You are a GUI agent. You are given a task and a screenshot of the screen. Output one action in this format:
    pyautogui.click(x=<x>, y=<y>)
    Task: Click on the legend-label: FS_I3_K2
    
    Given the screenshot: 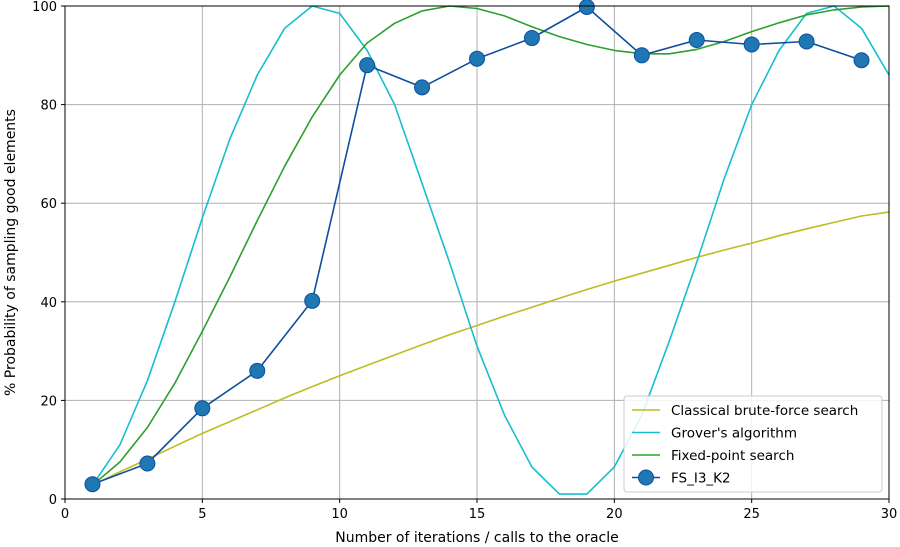 What is the action you would take?
    pyautogui.click(x=701, y=479)
    